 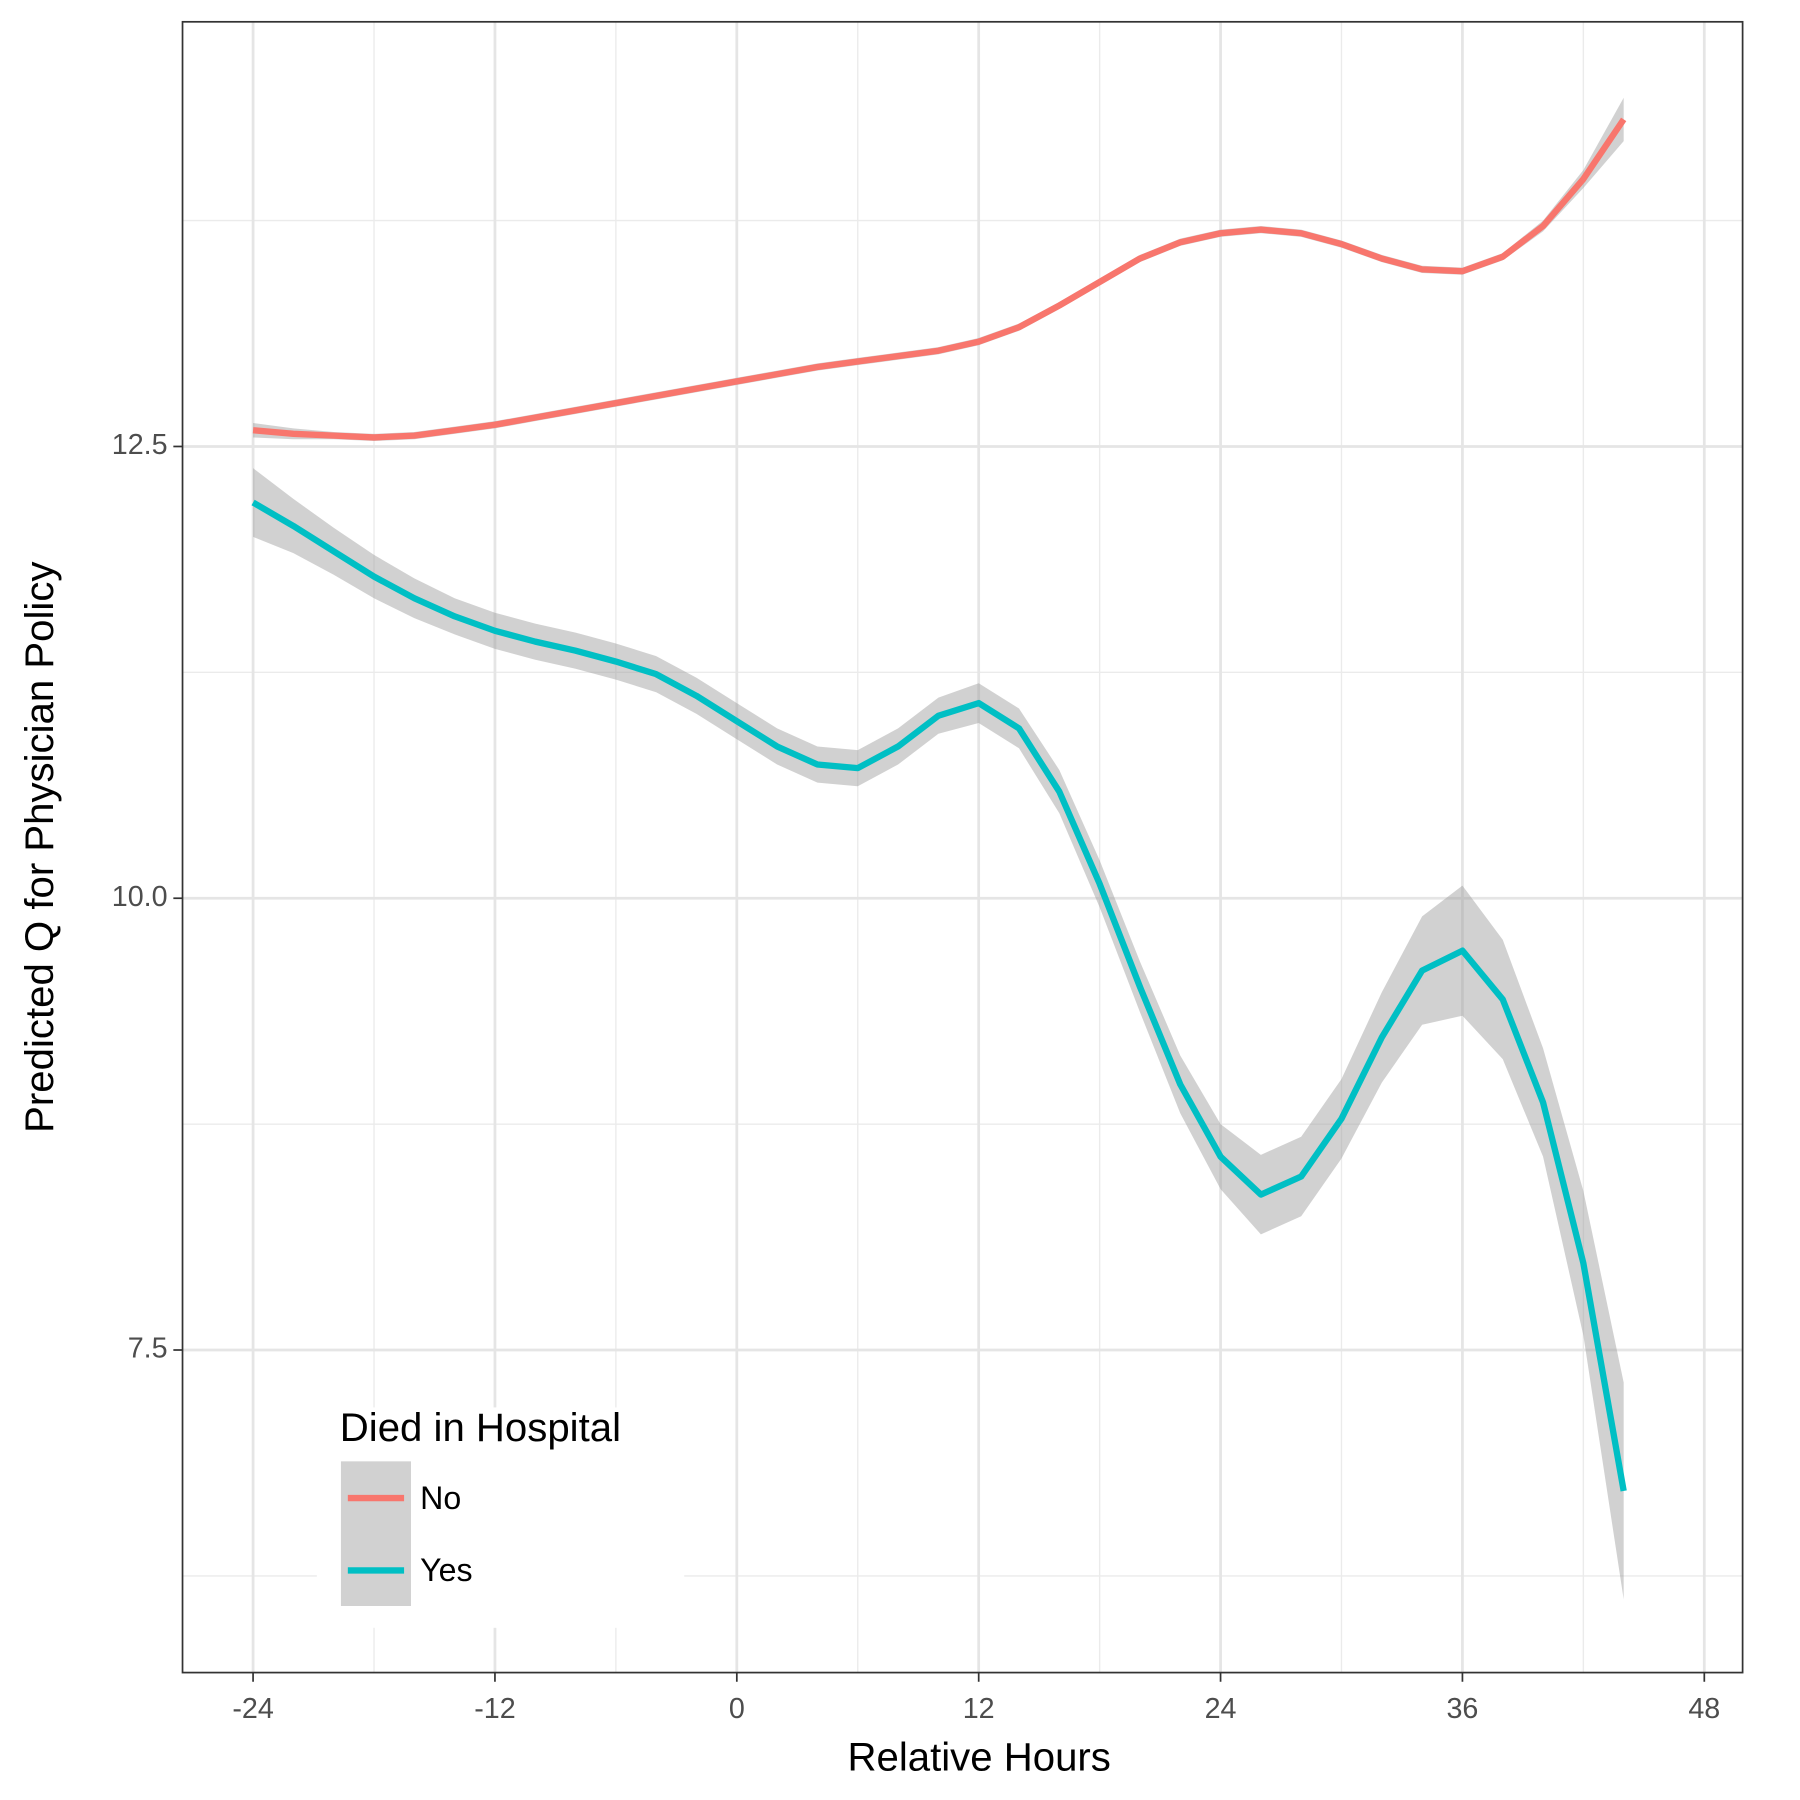 What do you see at coordinates (737, 1709) in the screenshot?
I see `x-tick-label: 0` at bounding box center [737, 1709].